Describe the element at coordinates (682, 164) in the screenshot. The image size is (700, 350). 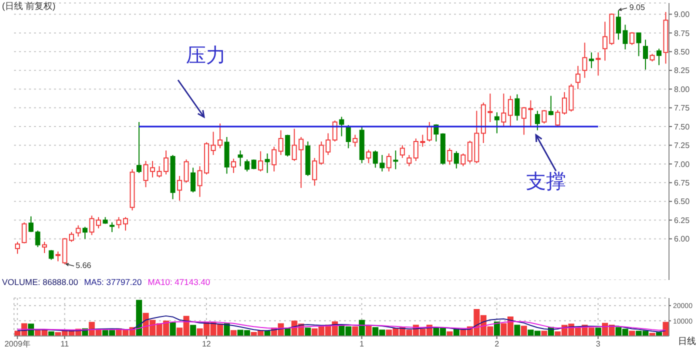
I see `y-tick-label: 7.00` at that location.